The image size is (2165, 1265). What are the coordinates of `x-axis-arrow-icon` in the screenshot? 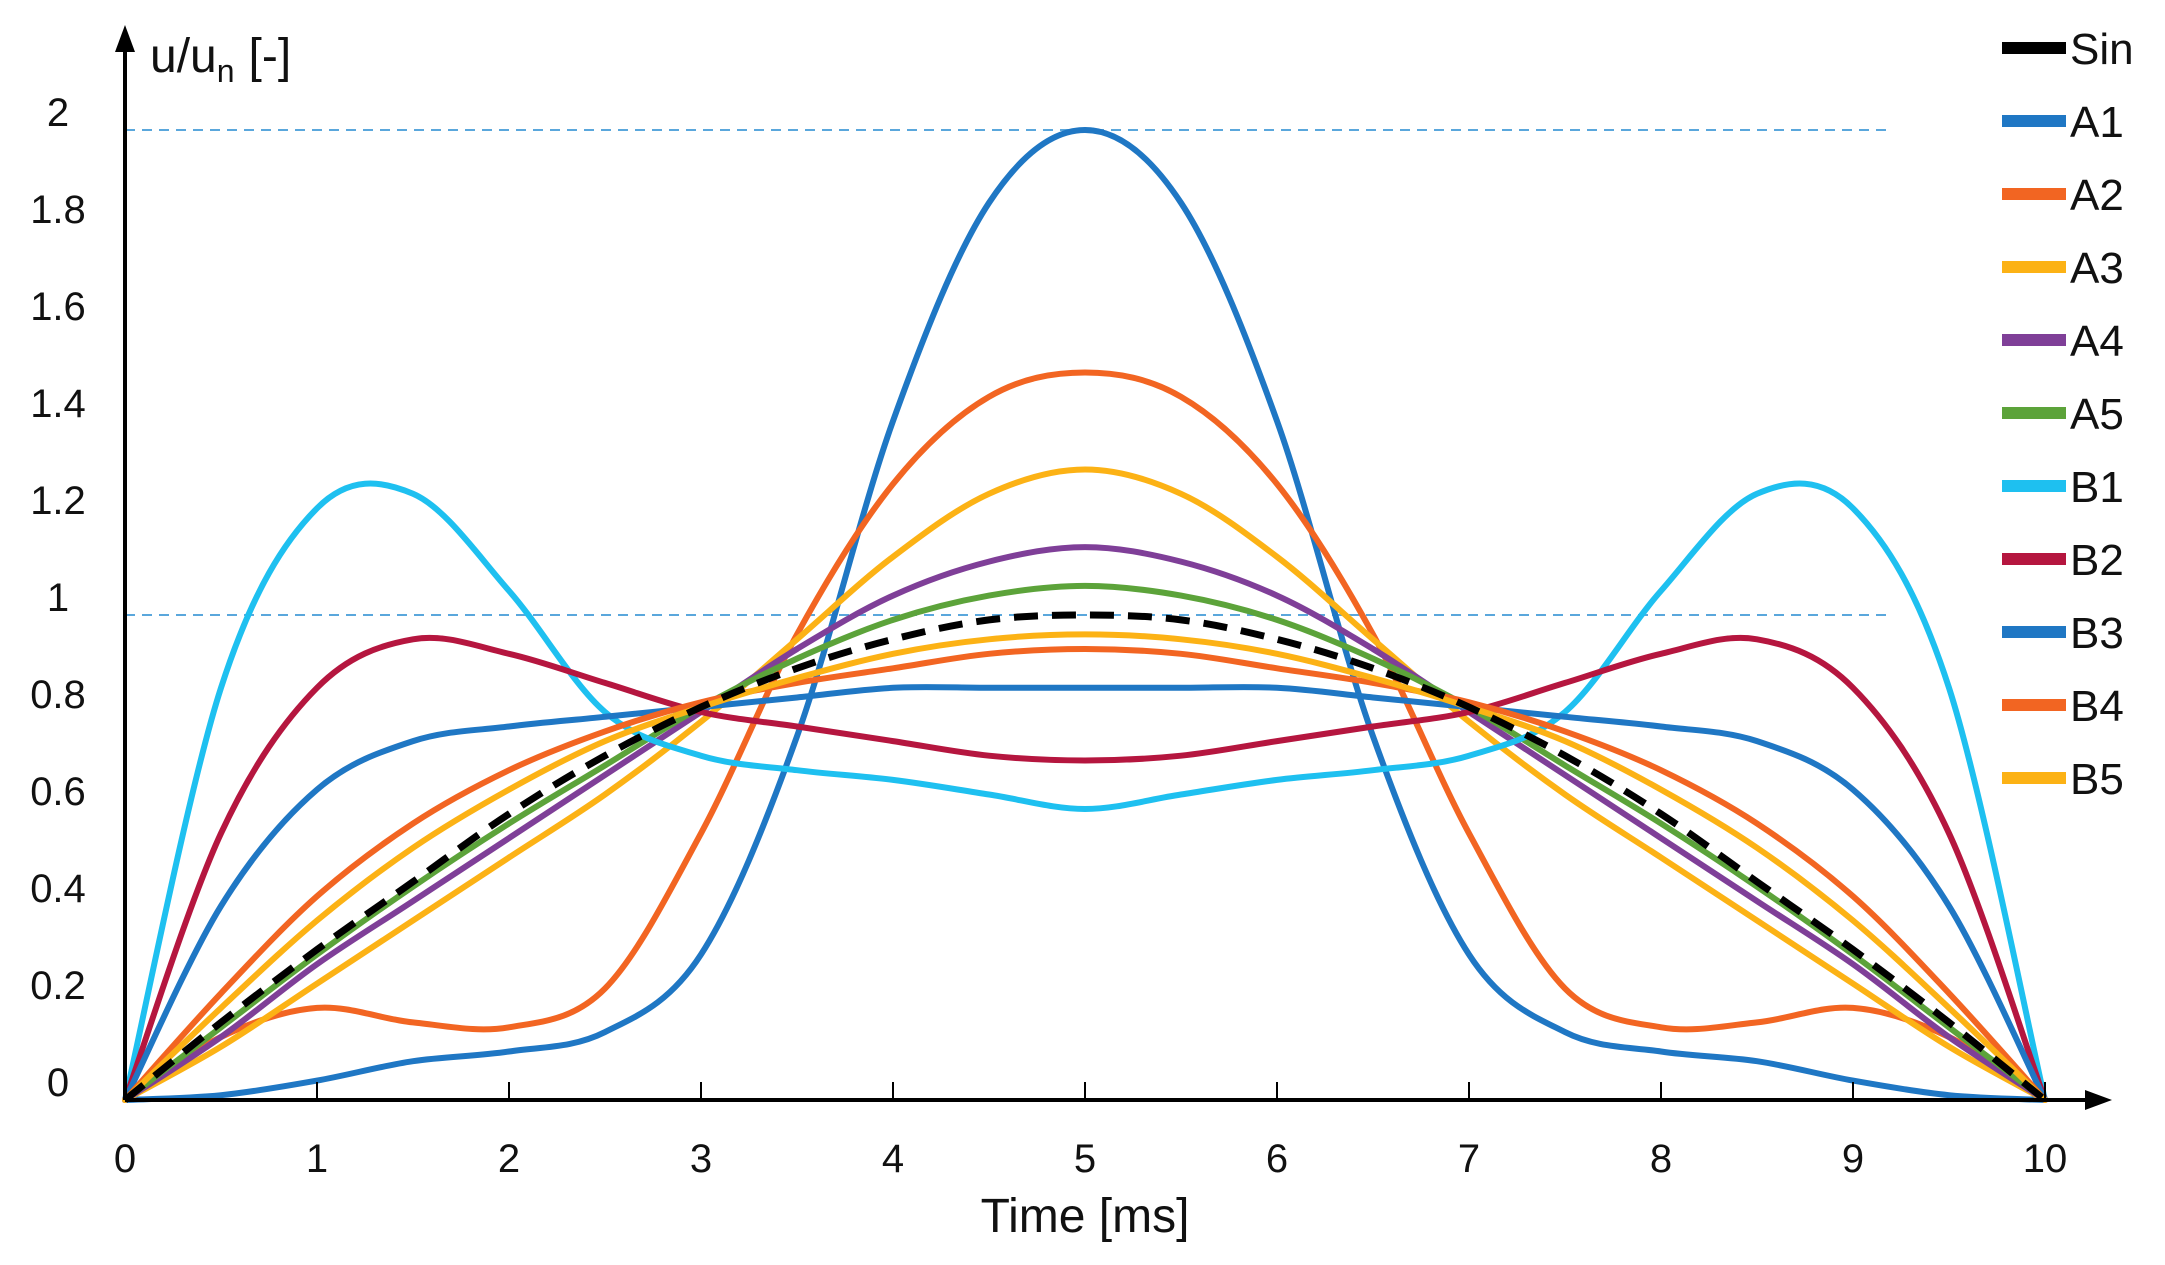 It's located at (2098, 1100).